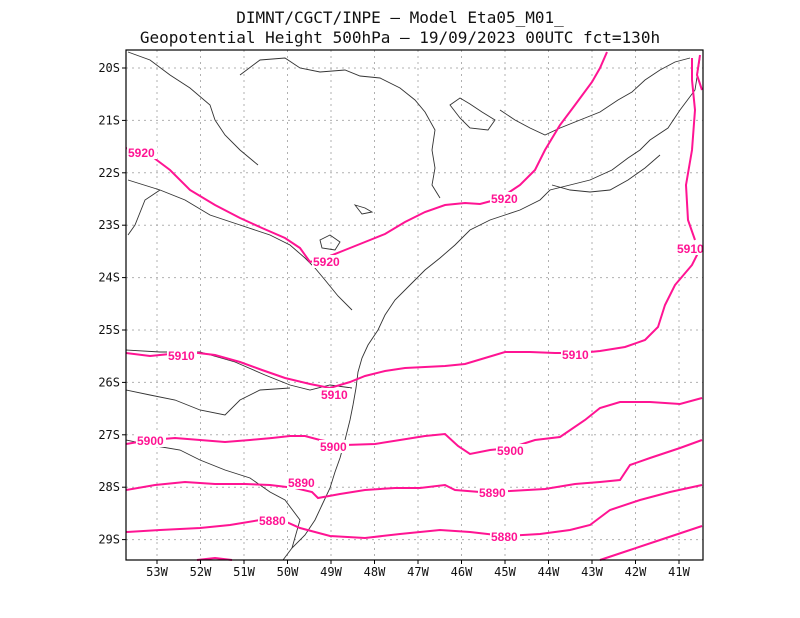 The height and width of the screenshot is (618, 800). I want to click on border-west, so click(193, 108).